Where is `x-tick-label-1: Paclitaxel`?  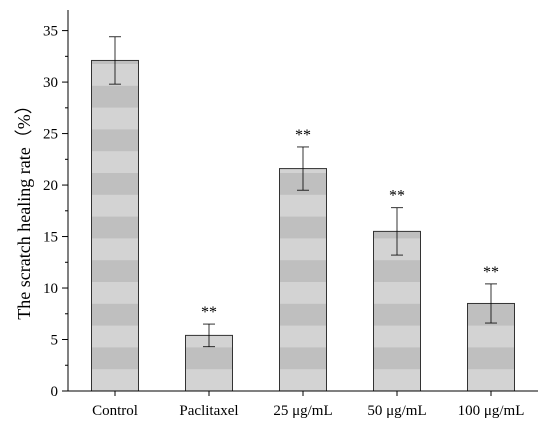 x-tick-label-1: Paclitaxel is located at coordinates (208, 411).